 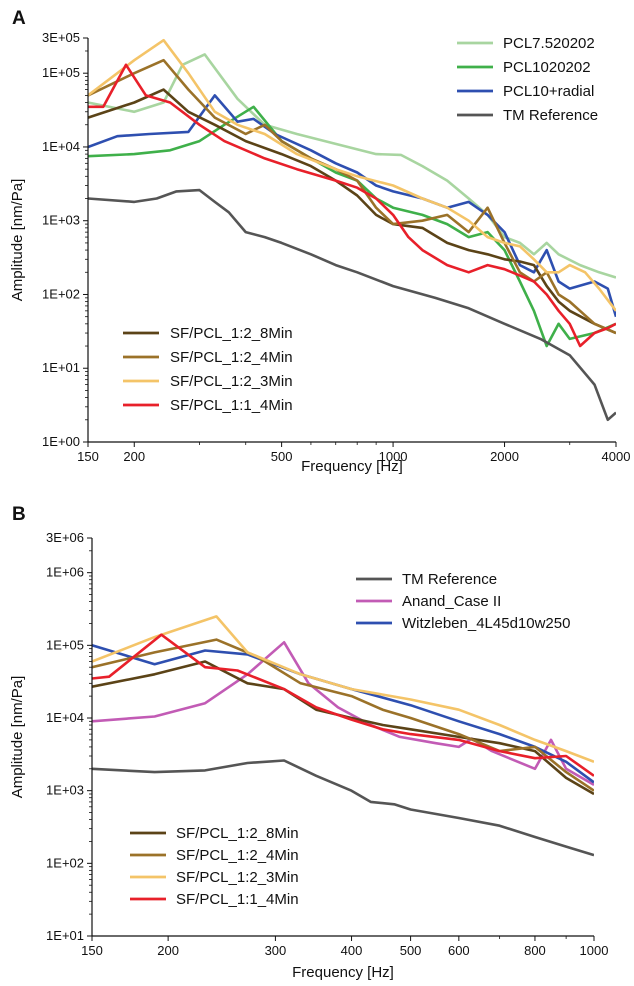 What do you see at coordinates (61, 441) in the screenshot?
I see `y-tick-label: 1E+00` at bounding box center [61, 441].